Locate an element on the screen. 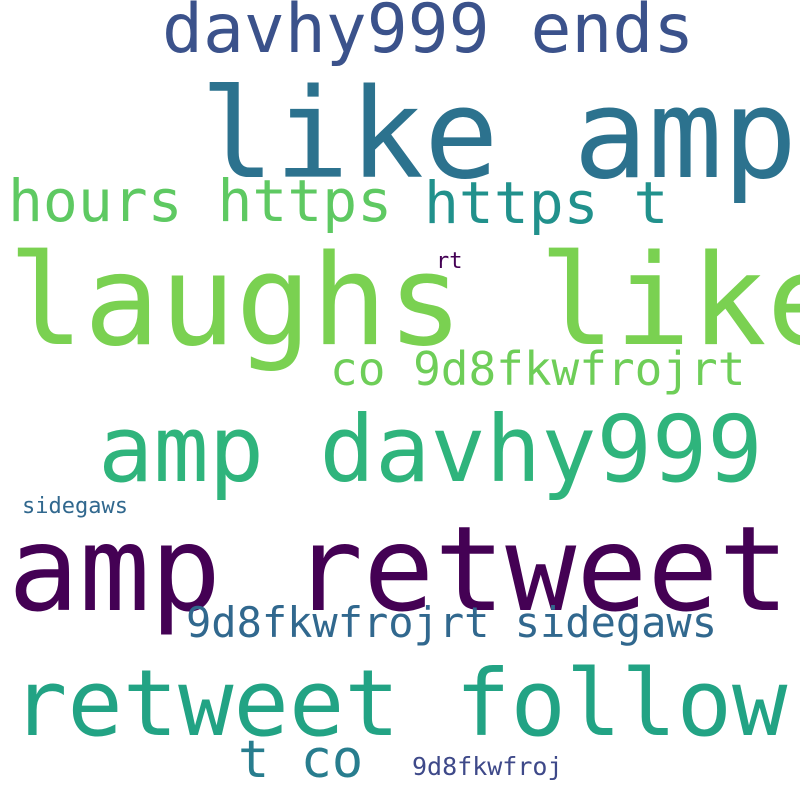  word-t-co: t co is located at coordinates (301, 760).